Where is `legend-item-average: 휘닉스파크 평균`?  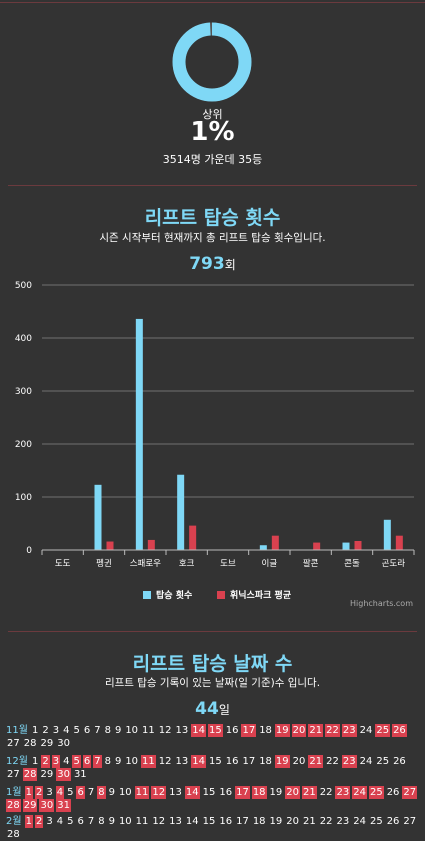 legend-item-average: 휘닉스파크 평균 is located at coordinates (254, 594).